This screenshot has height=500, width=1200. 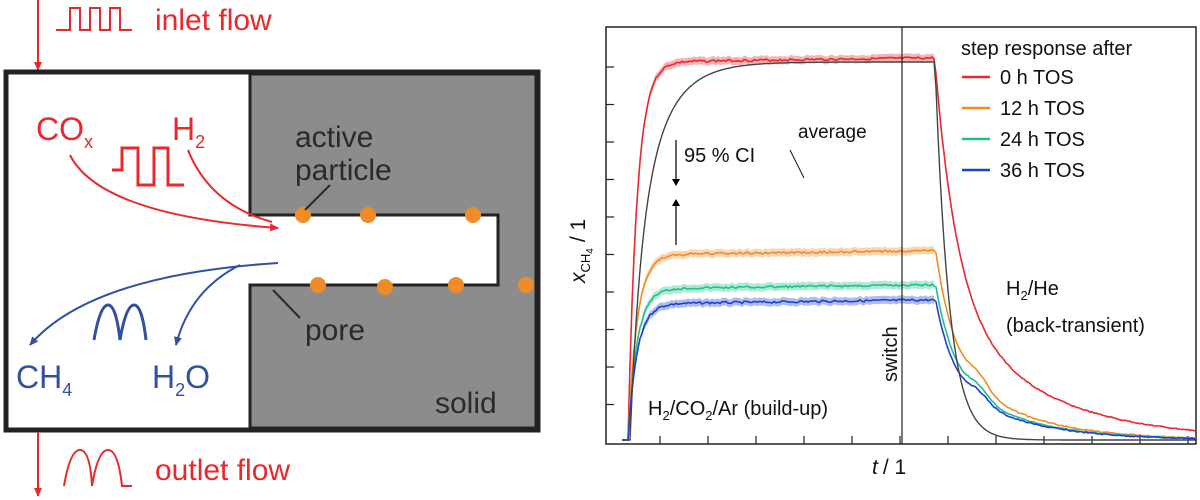 I want to click on switch-label: switch, so click(x=891, y=354).